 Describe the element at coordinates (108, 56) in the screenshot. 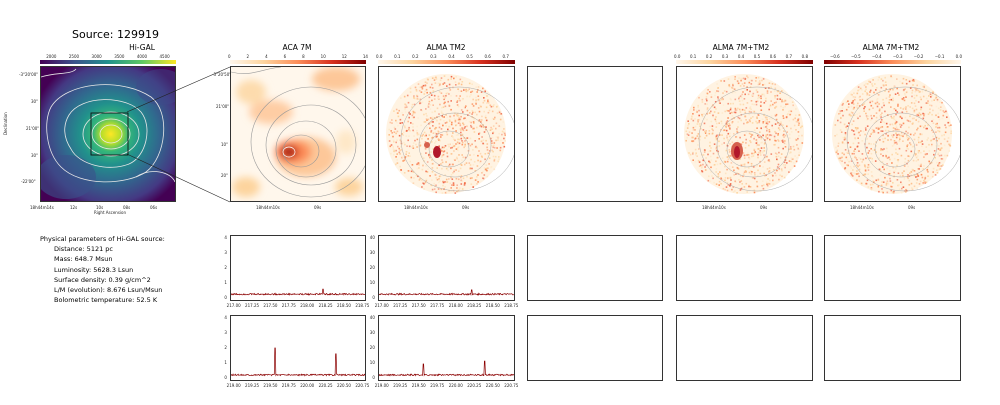

I see `higal-colorbar-ticks: 2000 2500 3000 3500 4000 4500` at that location.